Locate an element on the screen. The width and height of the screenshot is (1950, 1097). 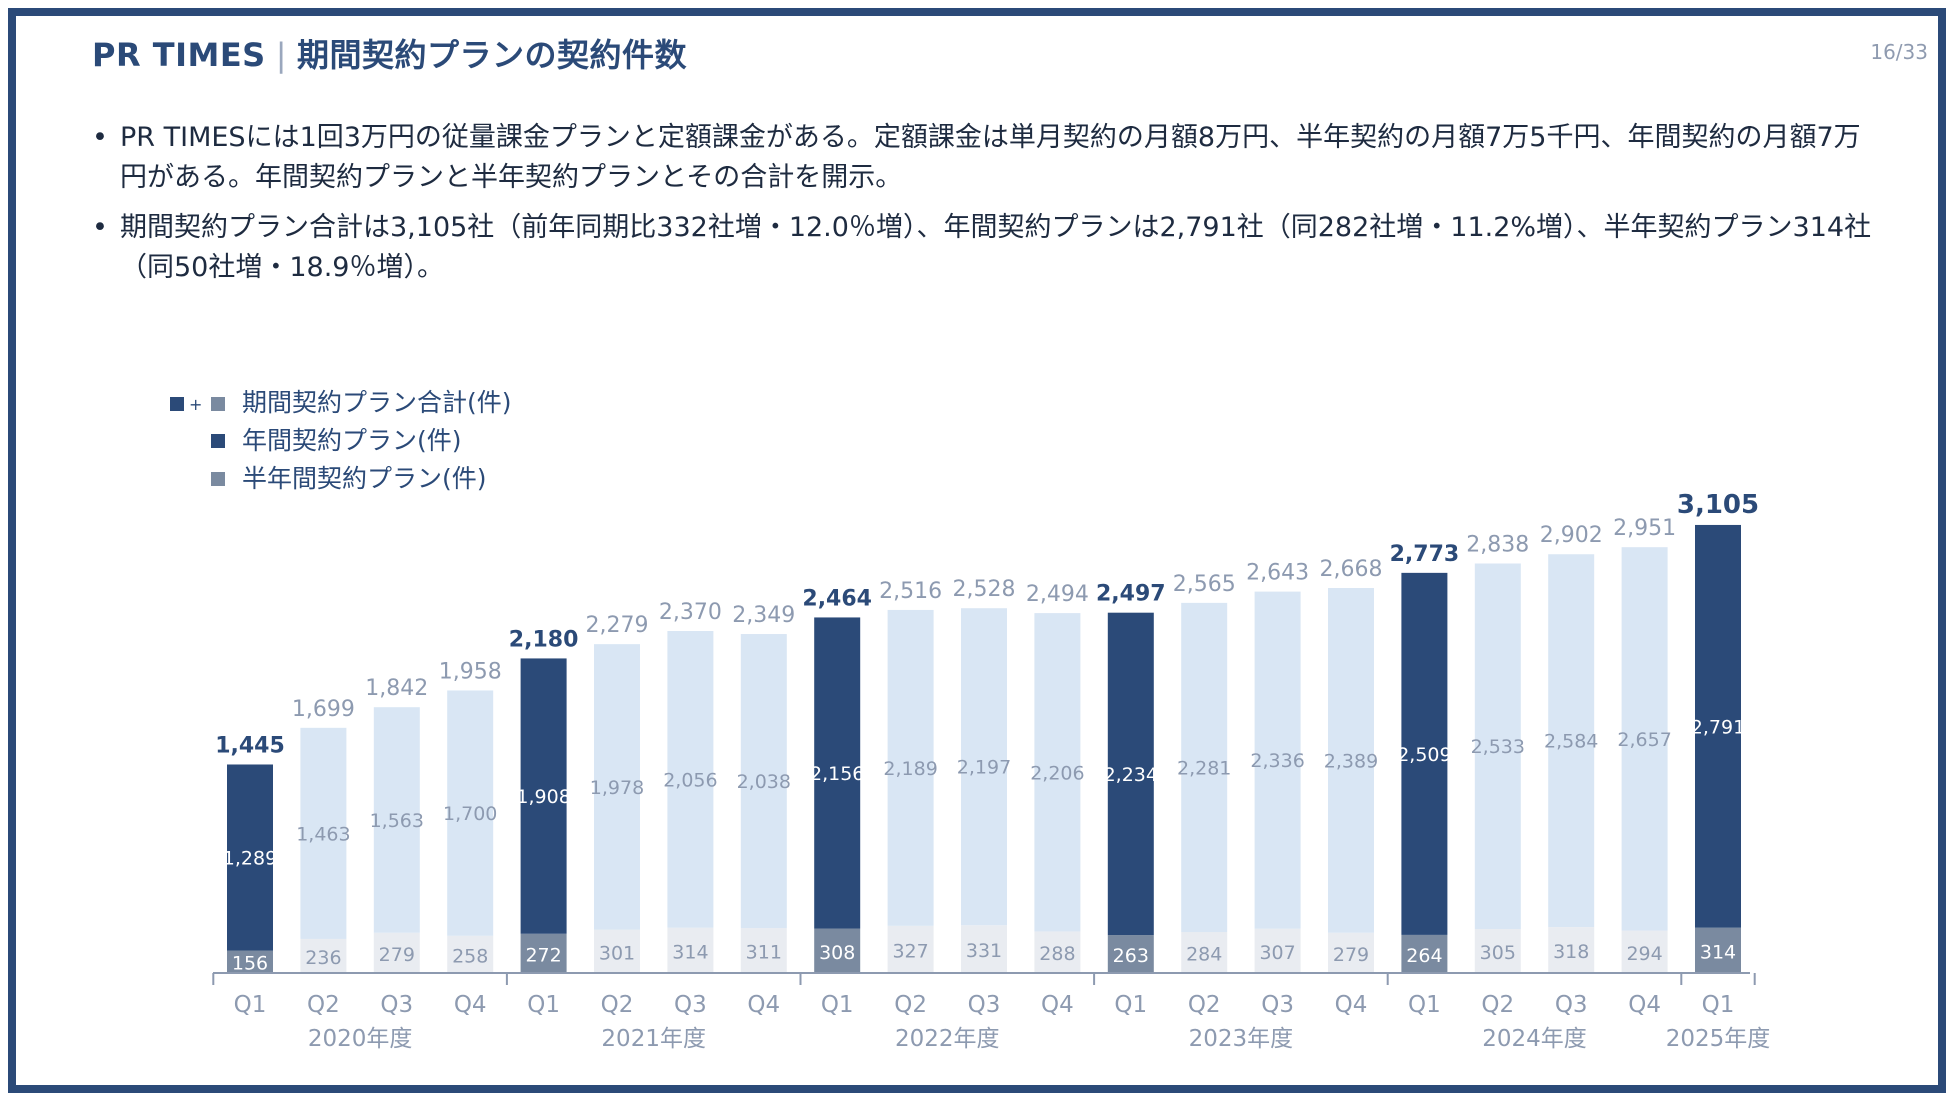
data-label-total: 2,902 is located at coordinates (1571, 535).